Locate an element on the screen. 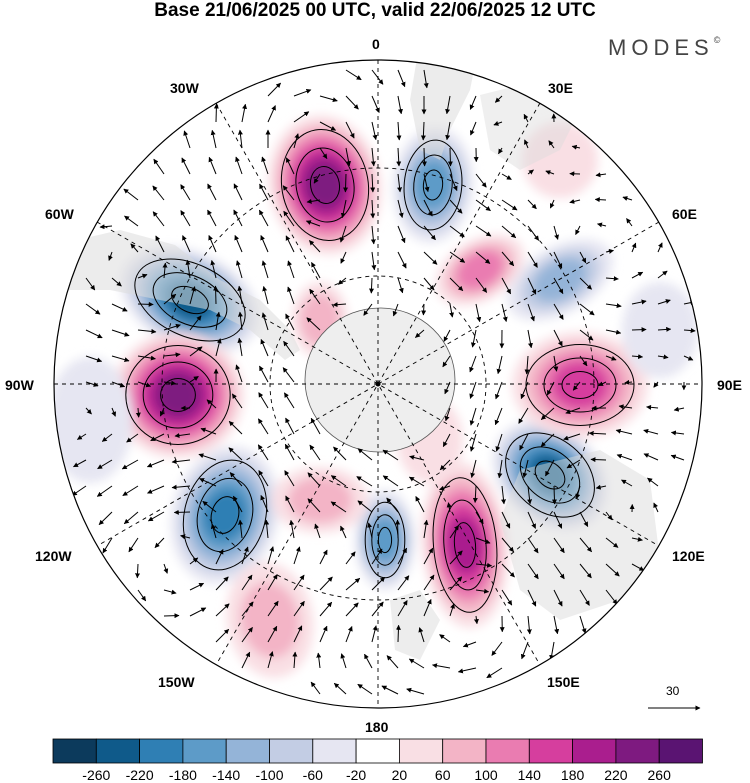  colorbar-tick-label: 180 is located at coordinates (573, 775).